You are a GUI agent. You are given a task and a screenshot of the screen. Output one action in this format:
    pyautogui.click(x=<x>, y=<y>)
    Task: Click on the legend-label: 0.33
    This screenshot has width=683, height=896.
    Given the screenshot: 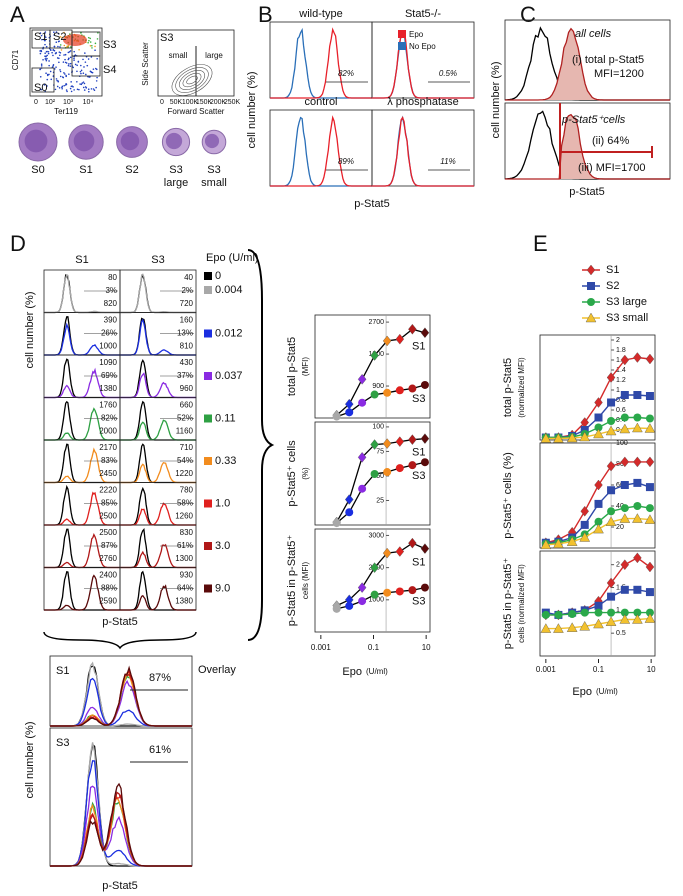 What is the action you would take?
    pyautogui.click(x=225, y=461)
    